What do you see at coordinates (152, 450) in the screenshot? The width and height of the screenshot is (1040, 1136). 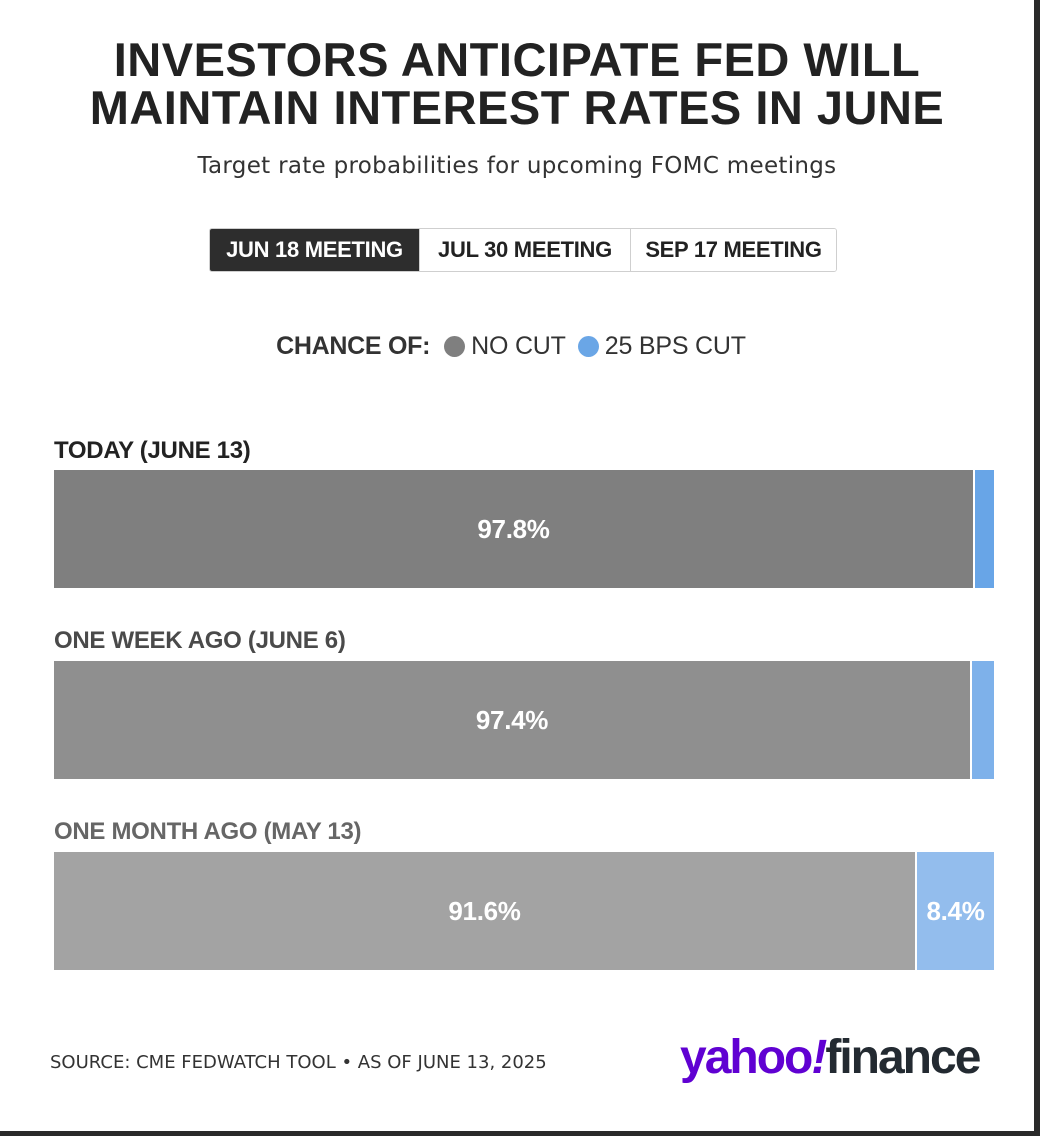 I see `bar-label-today: TODAY (JUNE 13)` at bounding box center [152, 450].